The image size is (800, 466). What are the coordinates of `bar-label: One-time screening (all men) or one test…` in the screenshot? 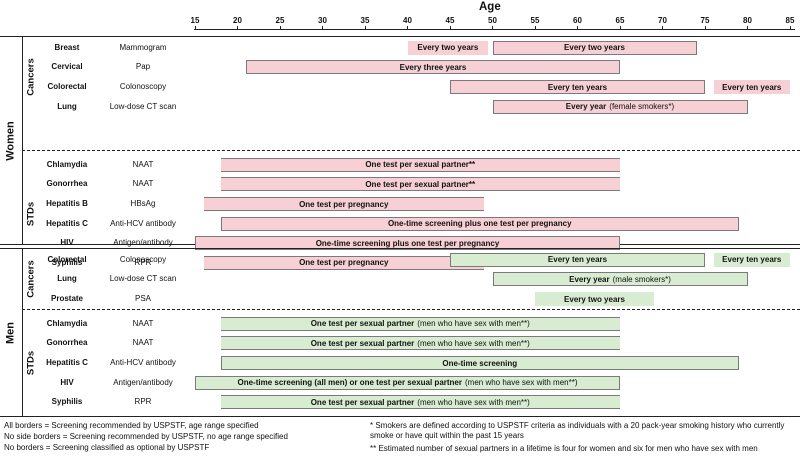 It's located at (349, 383).